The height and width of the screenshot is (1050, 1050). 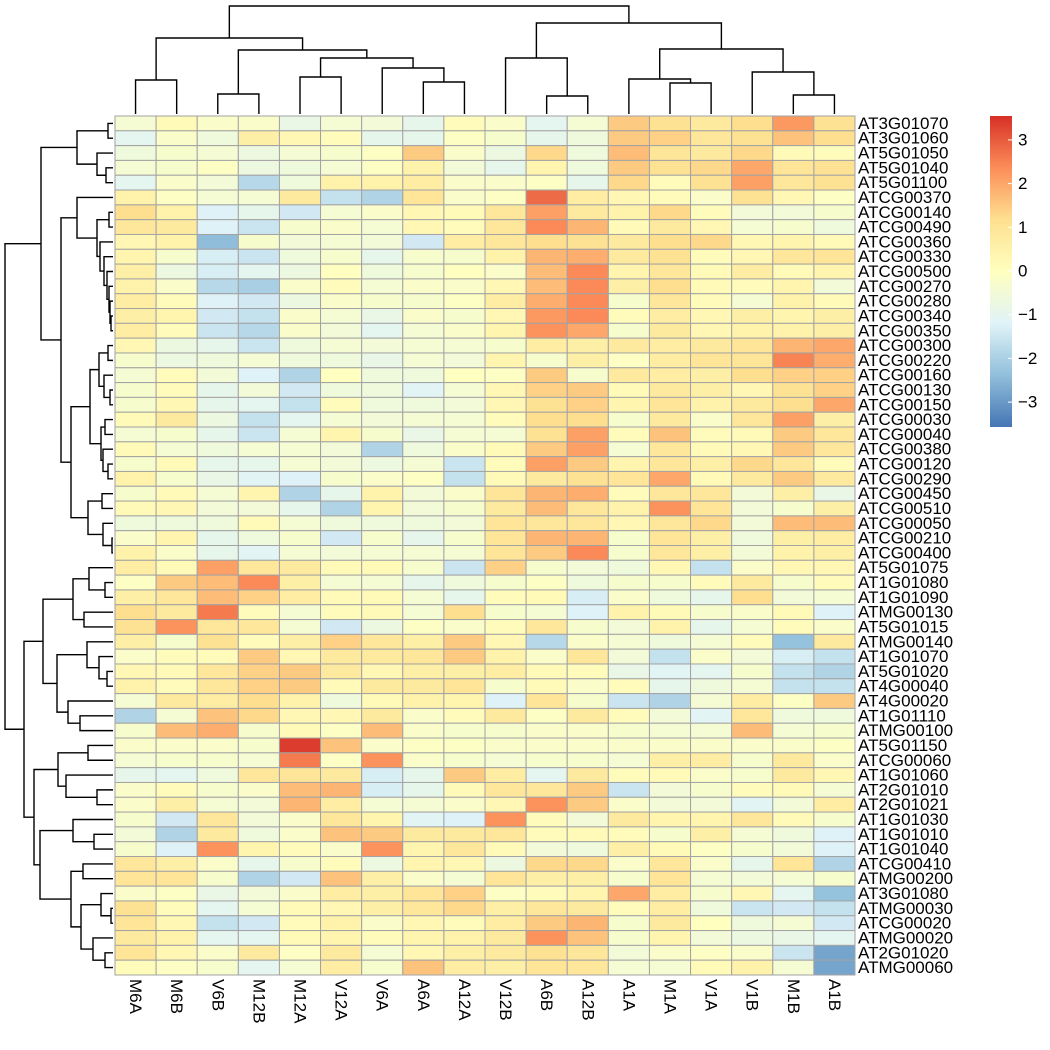 I want to click on row-label: AT1G01080, so click(x=903, y=582).